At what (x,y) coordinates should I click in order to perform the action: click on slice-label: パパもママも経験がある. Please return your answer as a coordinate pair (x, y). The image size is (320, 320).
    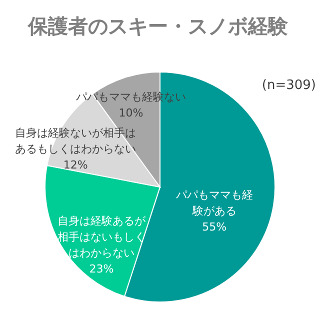
    Looking at the image, I should click on (213, 203).